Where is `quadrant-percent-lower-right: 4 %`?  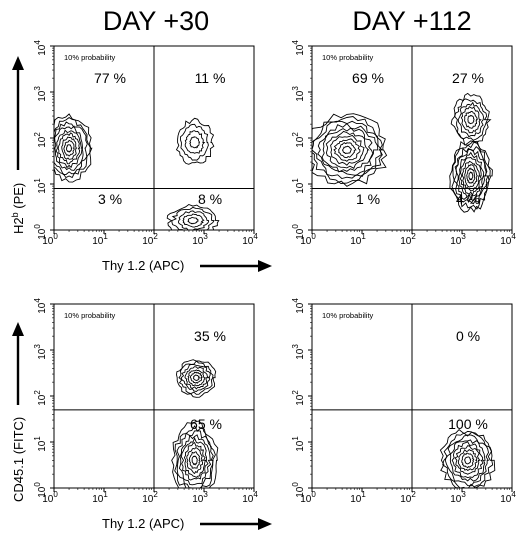
quadrant-percent-lower-right: 4 % is located at coordinates (468, 199).